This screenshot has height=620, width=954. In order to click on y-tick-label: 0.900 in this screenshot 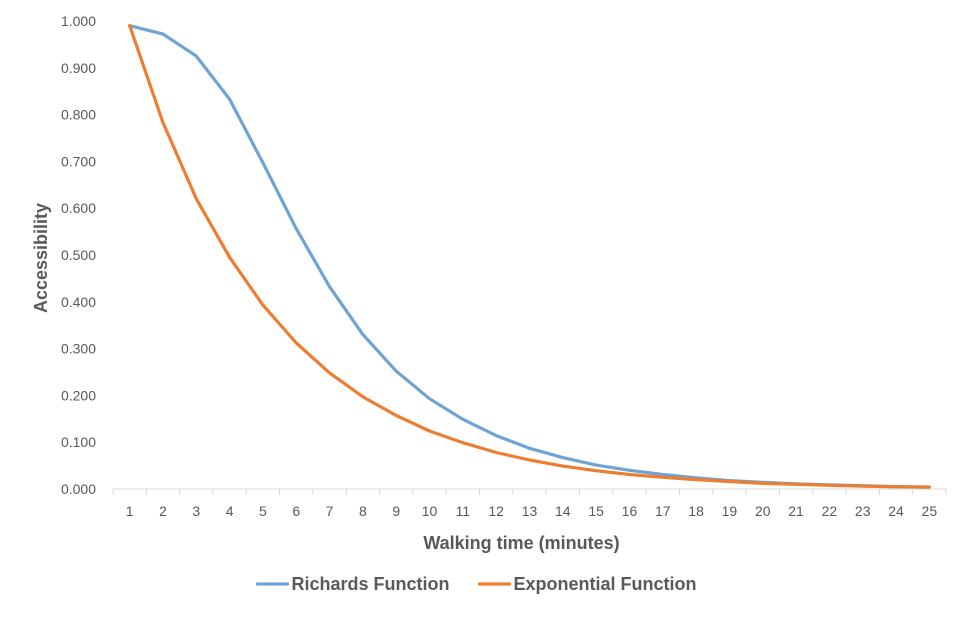, I will do `click(78, 68)`.